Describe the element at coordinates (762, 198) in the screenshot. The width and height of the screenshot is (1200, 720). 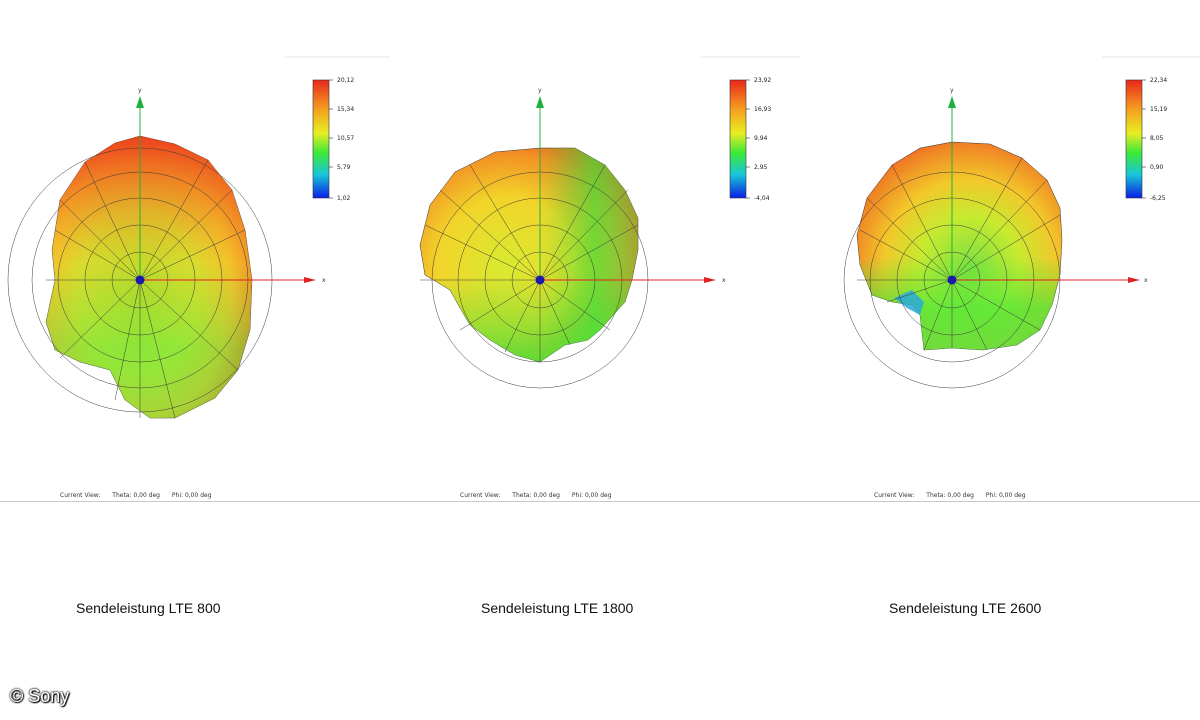
I see `scale-label-min: -4,04` at that location.